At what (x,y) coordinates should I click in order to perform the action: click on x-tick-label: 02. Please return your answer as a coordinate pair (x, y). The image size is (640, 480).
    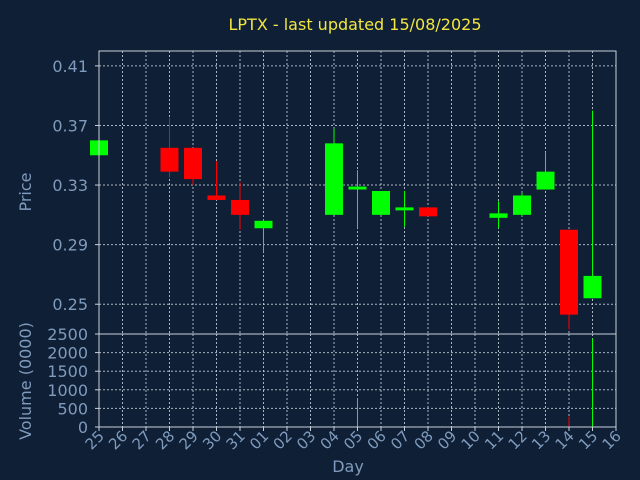
    Looking at the image, I should click on (283, 440).